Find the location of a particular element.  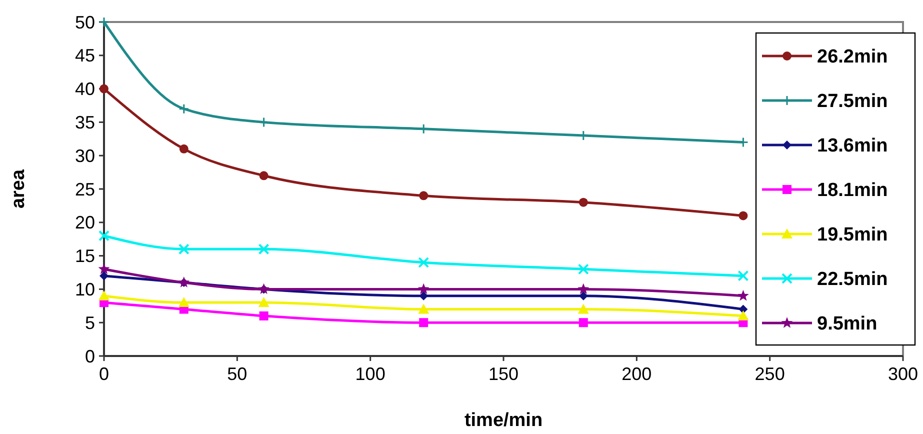

y-tick-label: 0 is located at coordinates (89, 356).